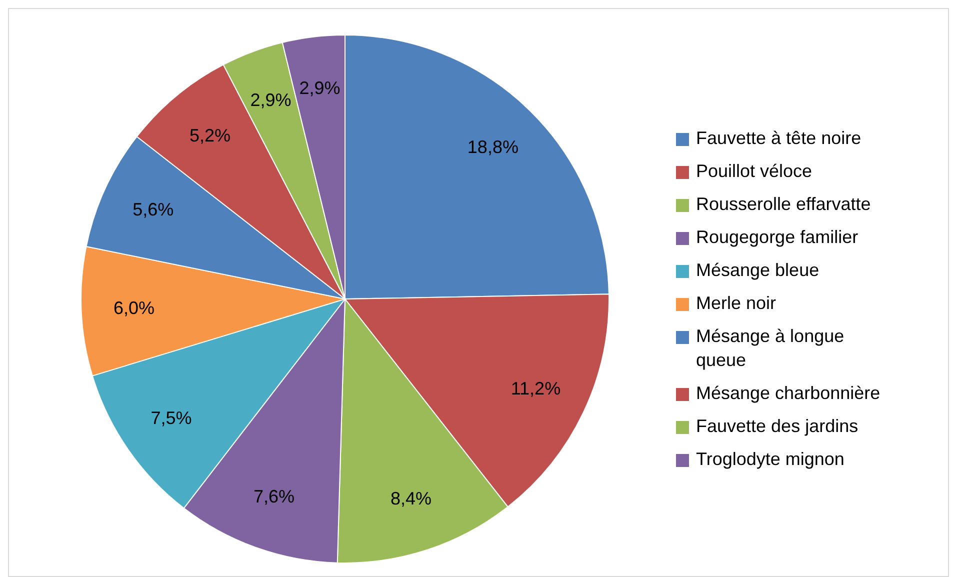 Image resolution: width=954 pixels, height=577 pixels. I want to click on legend-label: Rousserolle effarvatte, so click(783, 204).